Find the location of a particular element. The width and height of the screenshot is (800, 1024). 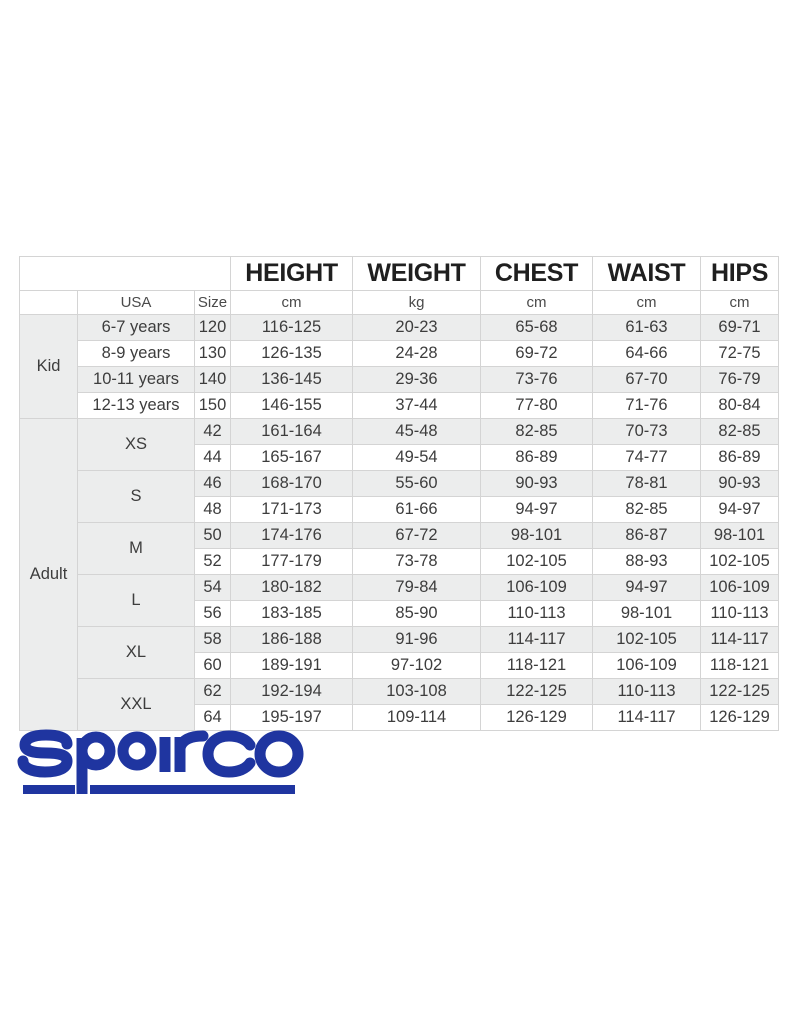

cell-size: 54 is located at coordinates (212, 587).